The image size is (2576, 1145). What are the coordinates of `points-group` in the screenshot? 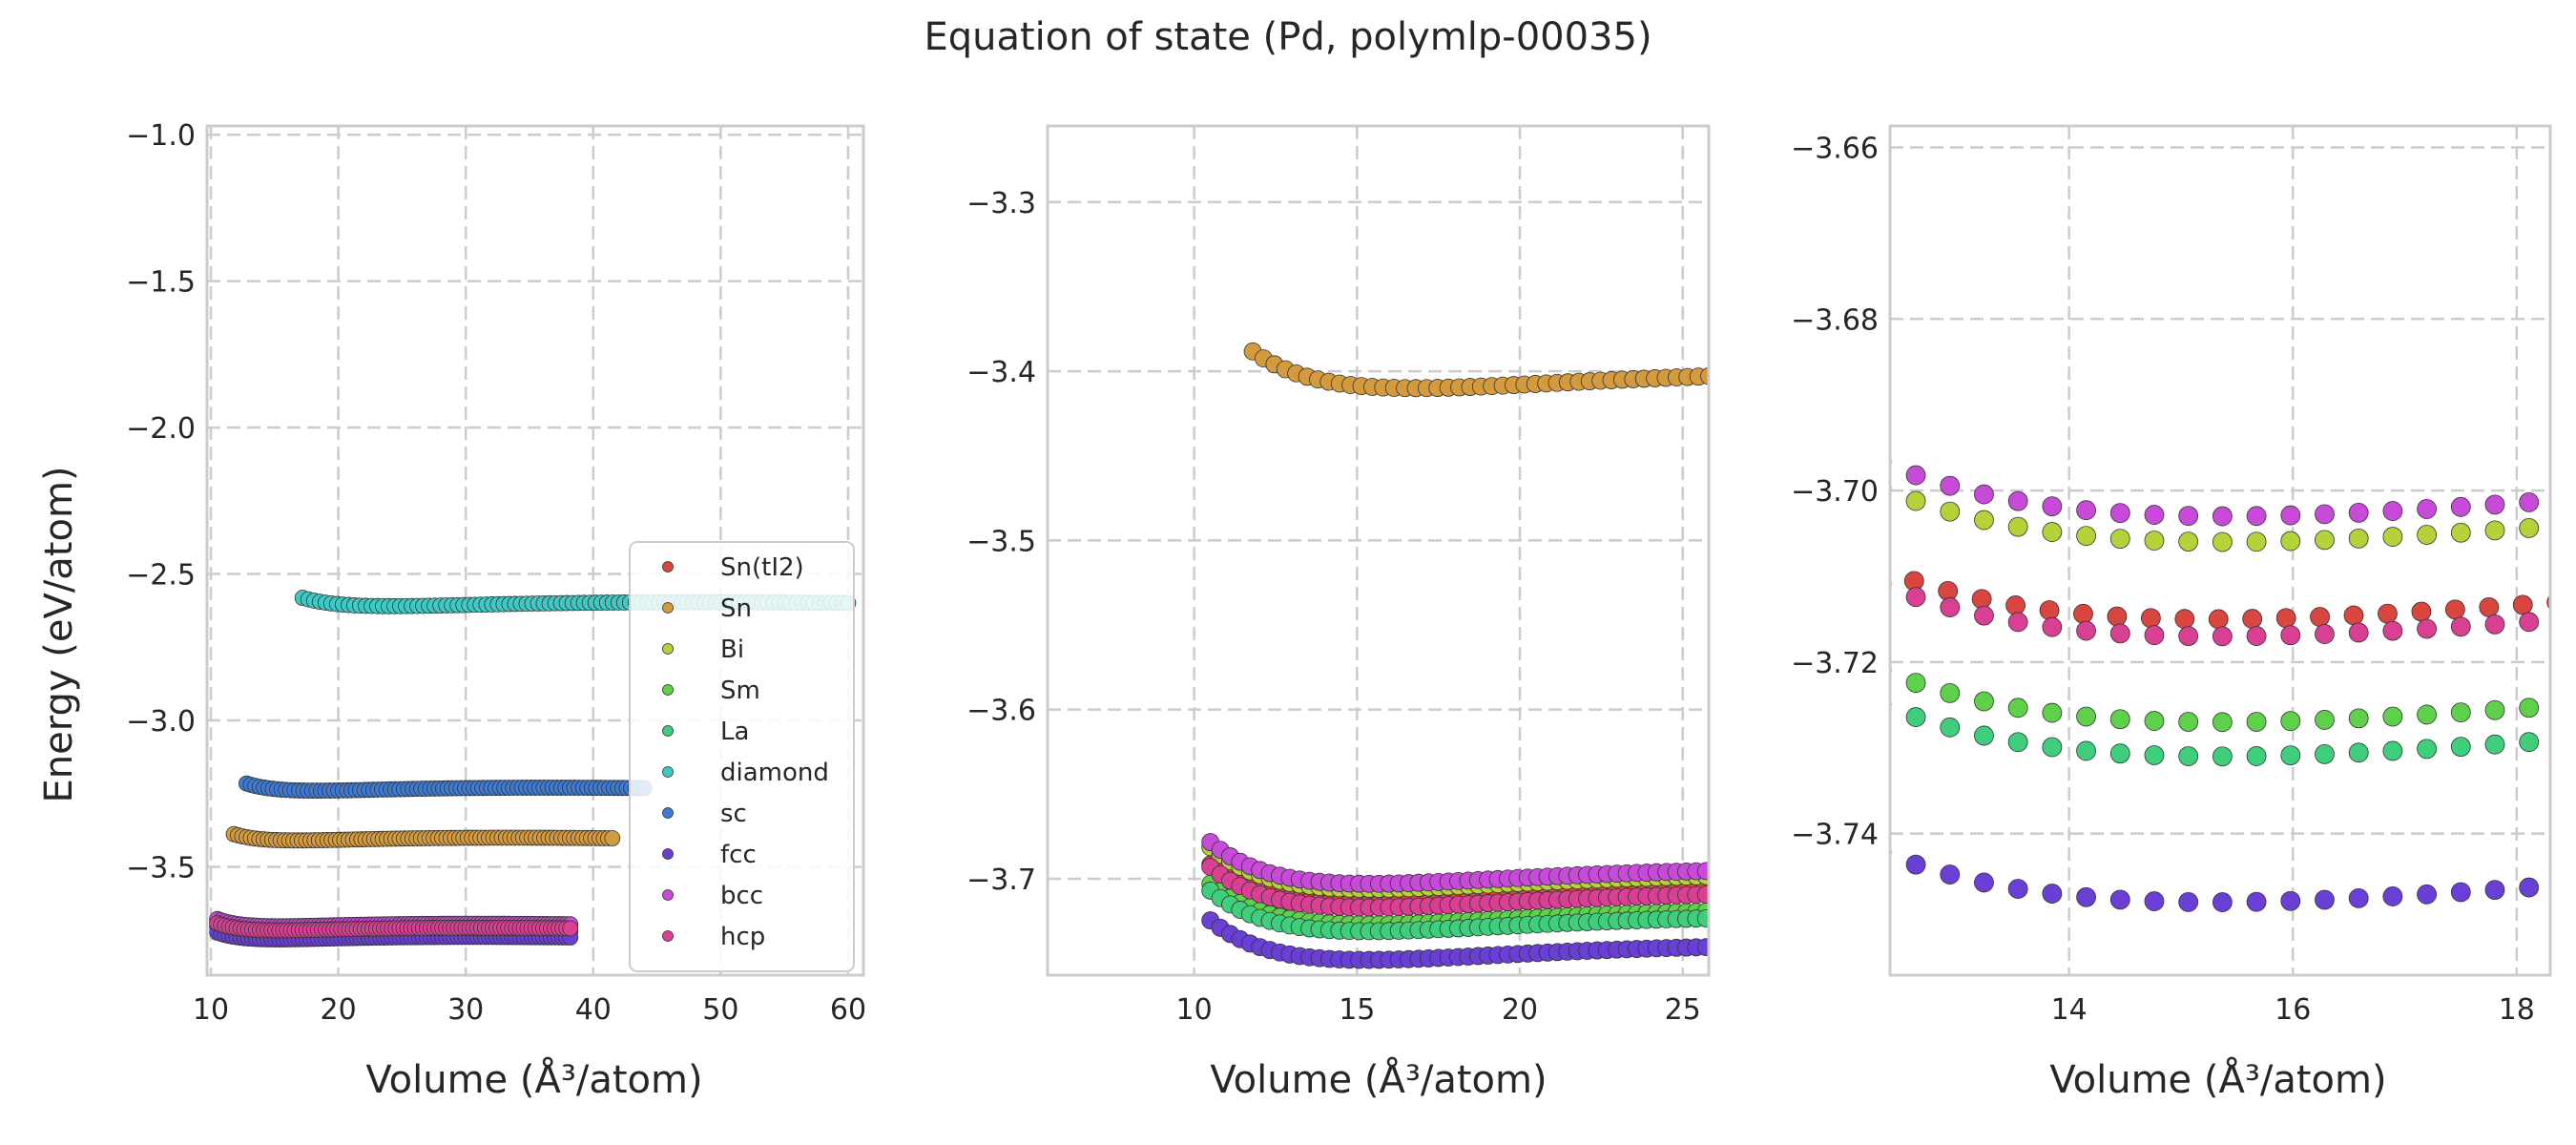 It's located at (533, 769).